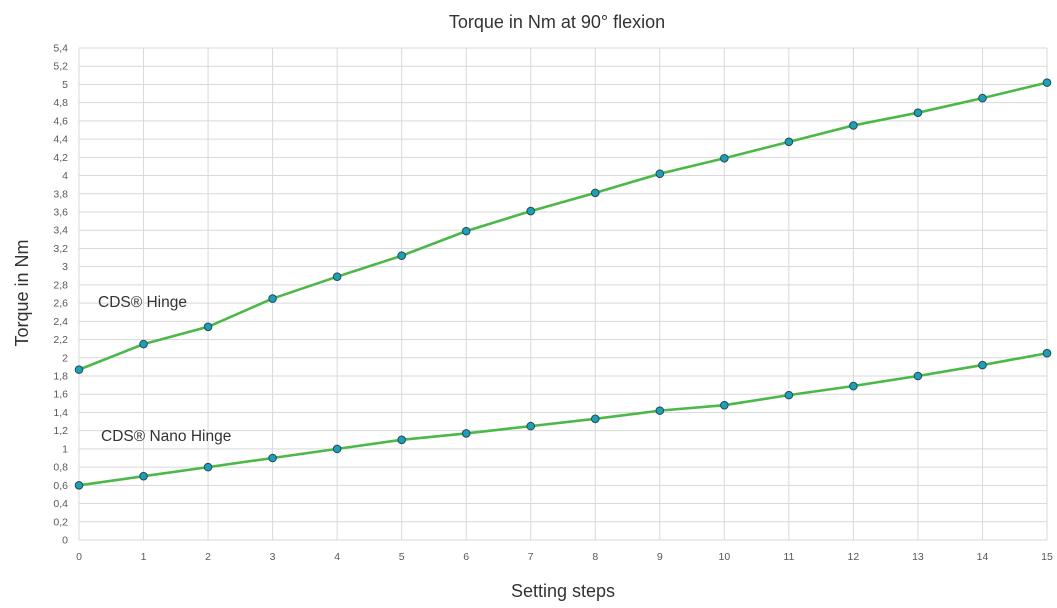 The image size is (1057, 608). What do you see at coordinates (60, 103) in the screenshot?
I see `y-tick-label: 4,8` at bounding box center [60, 103].